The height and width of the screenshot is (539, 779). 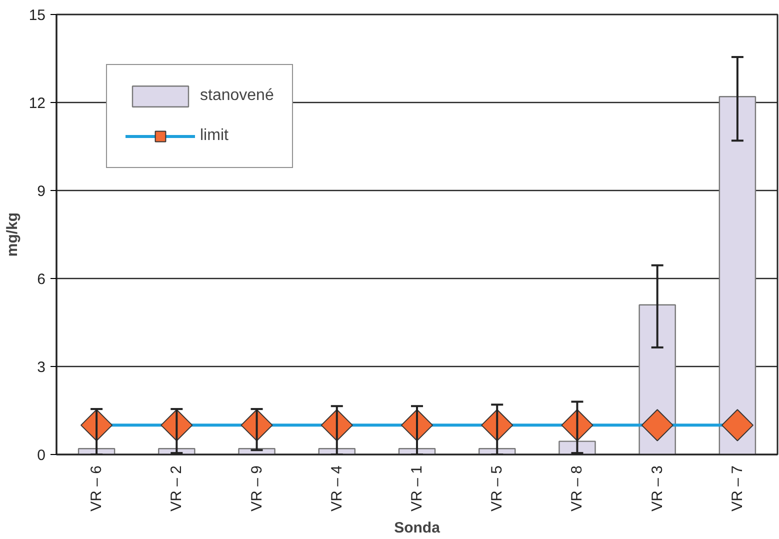 I want to click on x-tick-label: VR – 5, so click(x=497, y=489).